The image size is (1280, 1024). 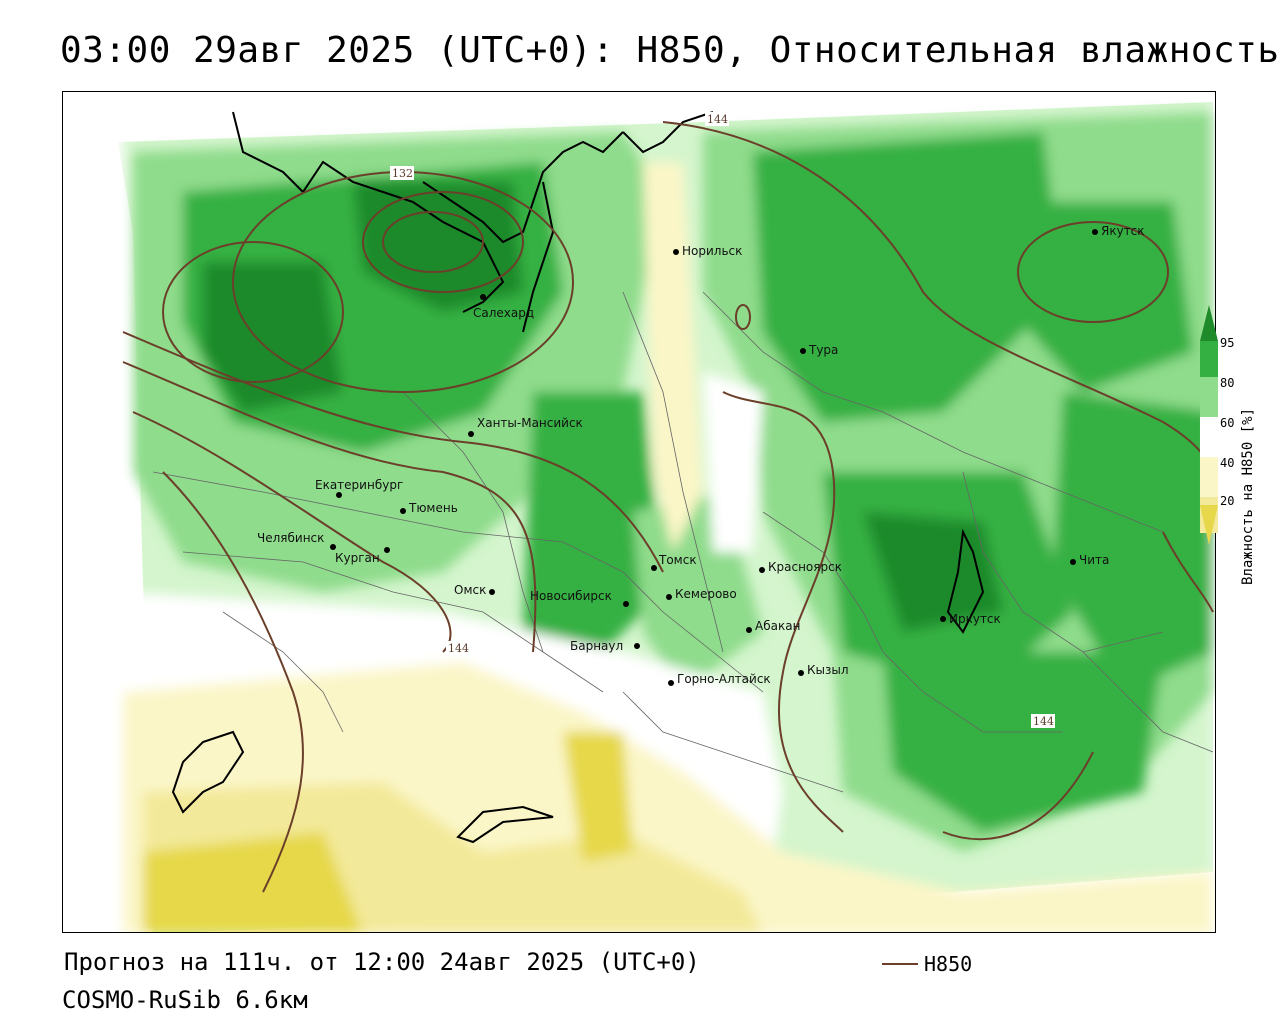 I want to click on city-yakutsk: Якутск, so click(x=1118, y=231).